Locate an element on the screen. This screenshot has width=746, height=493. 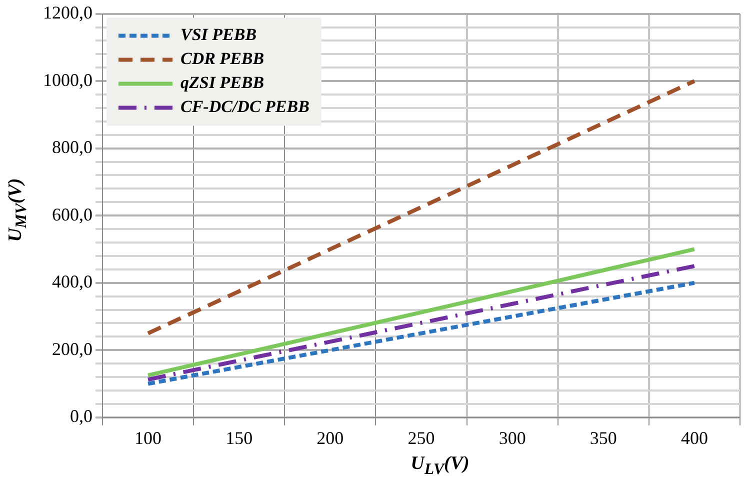
y-tick-label: 1000,0 is located at coordinates (67, 80).